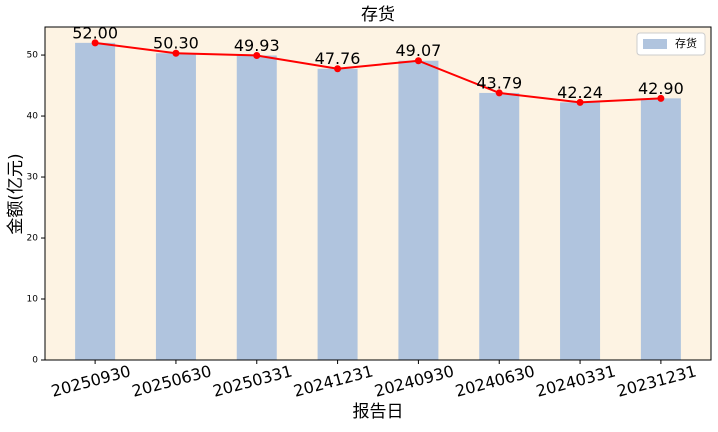 This screenshot has width=718, height=432. Describe the element at coordinates (671, 44) in the screenshot. I see `legend-box` at that location.